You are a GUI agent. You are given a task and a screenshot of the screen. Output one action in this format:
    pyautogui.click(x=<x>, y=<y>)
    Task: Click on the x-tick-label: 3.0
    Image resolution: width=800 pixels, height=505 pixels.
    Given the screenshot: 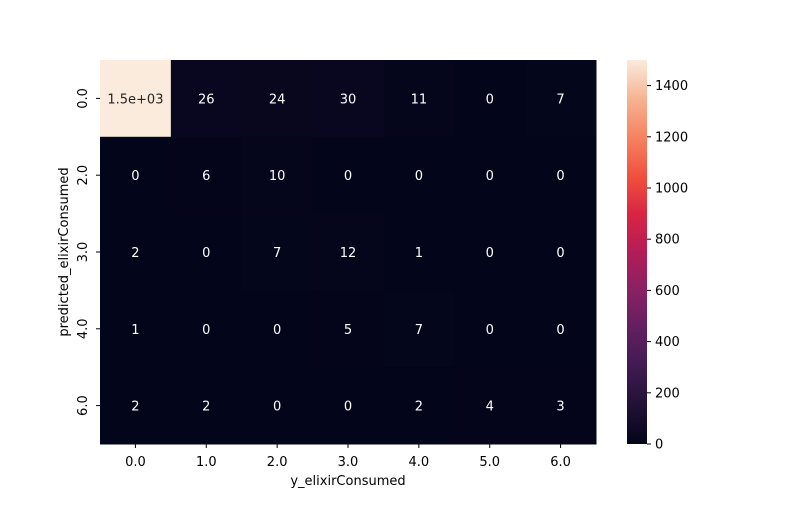 What is the action you would take?
    pyautogui.click(x=348, y=462)
    